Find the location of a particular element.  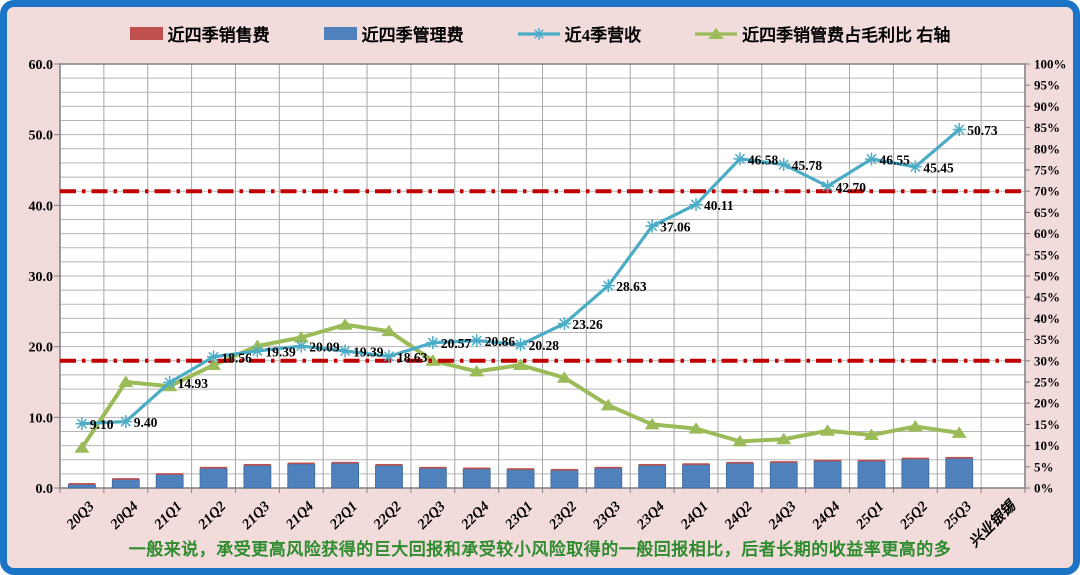

svg-text: 30% is located at coordinates (1047, 360).